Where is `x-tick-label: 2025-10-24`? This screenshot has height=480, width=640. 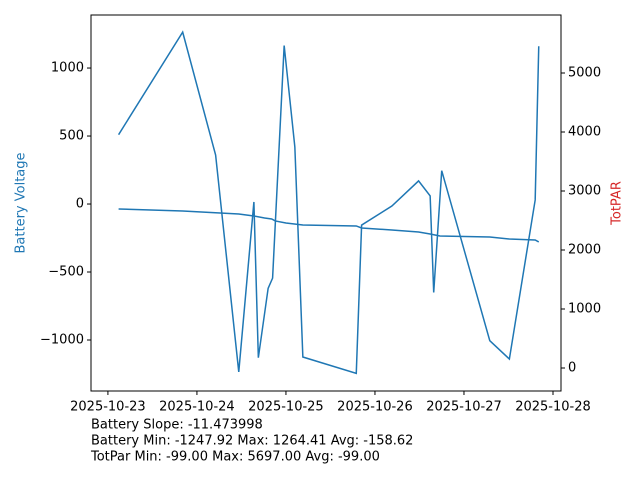 x-tick-label: 2025-10-24 is located at coordinates (197, 407).